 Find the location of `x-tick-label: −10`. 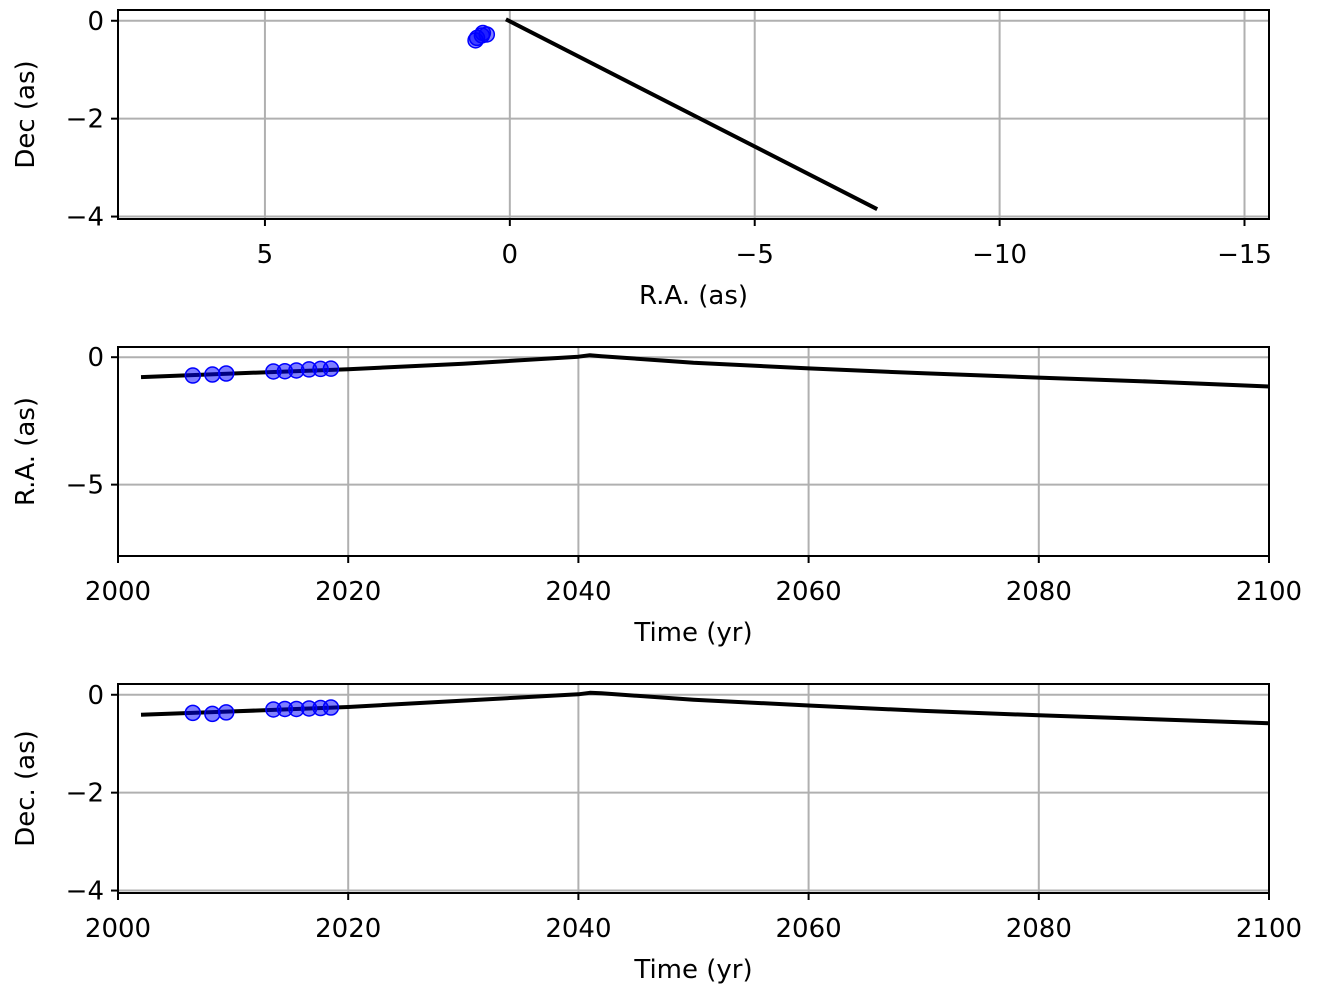

x-tick-label: −10 is located at coordinates (999, 255).